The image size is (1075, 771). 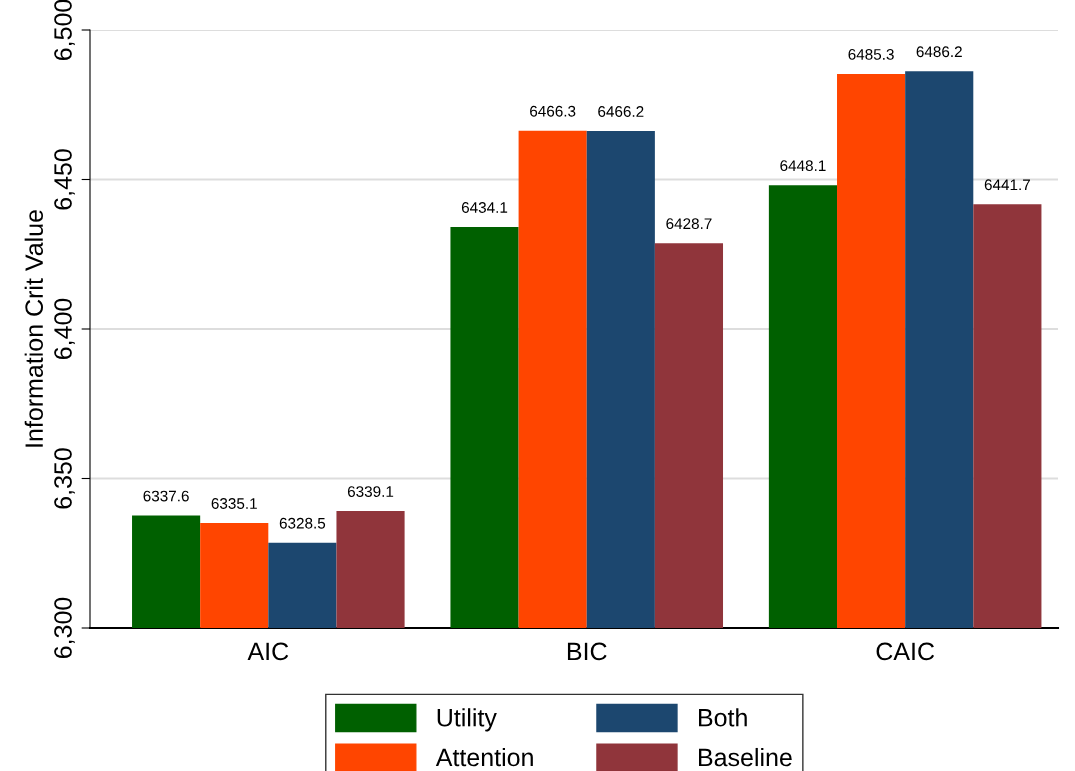 I want to click on data-label: 6448.1, so click(x=803, y=166).